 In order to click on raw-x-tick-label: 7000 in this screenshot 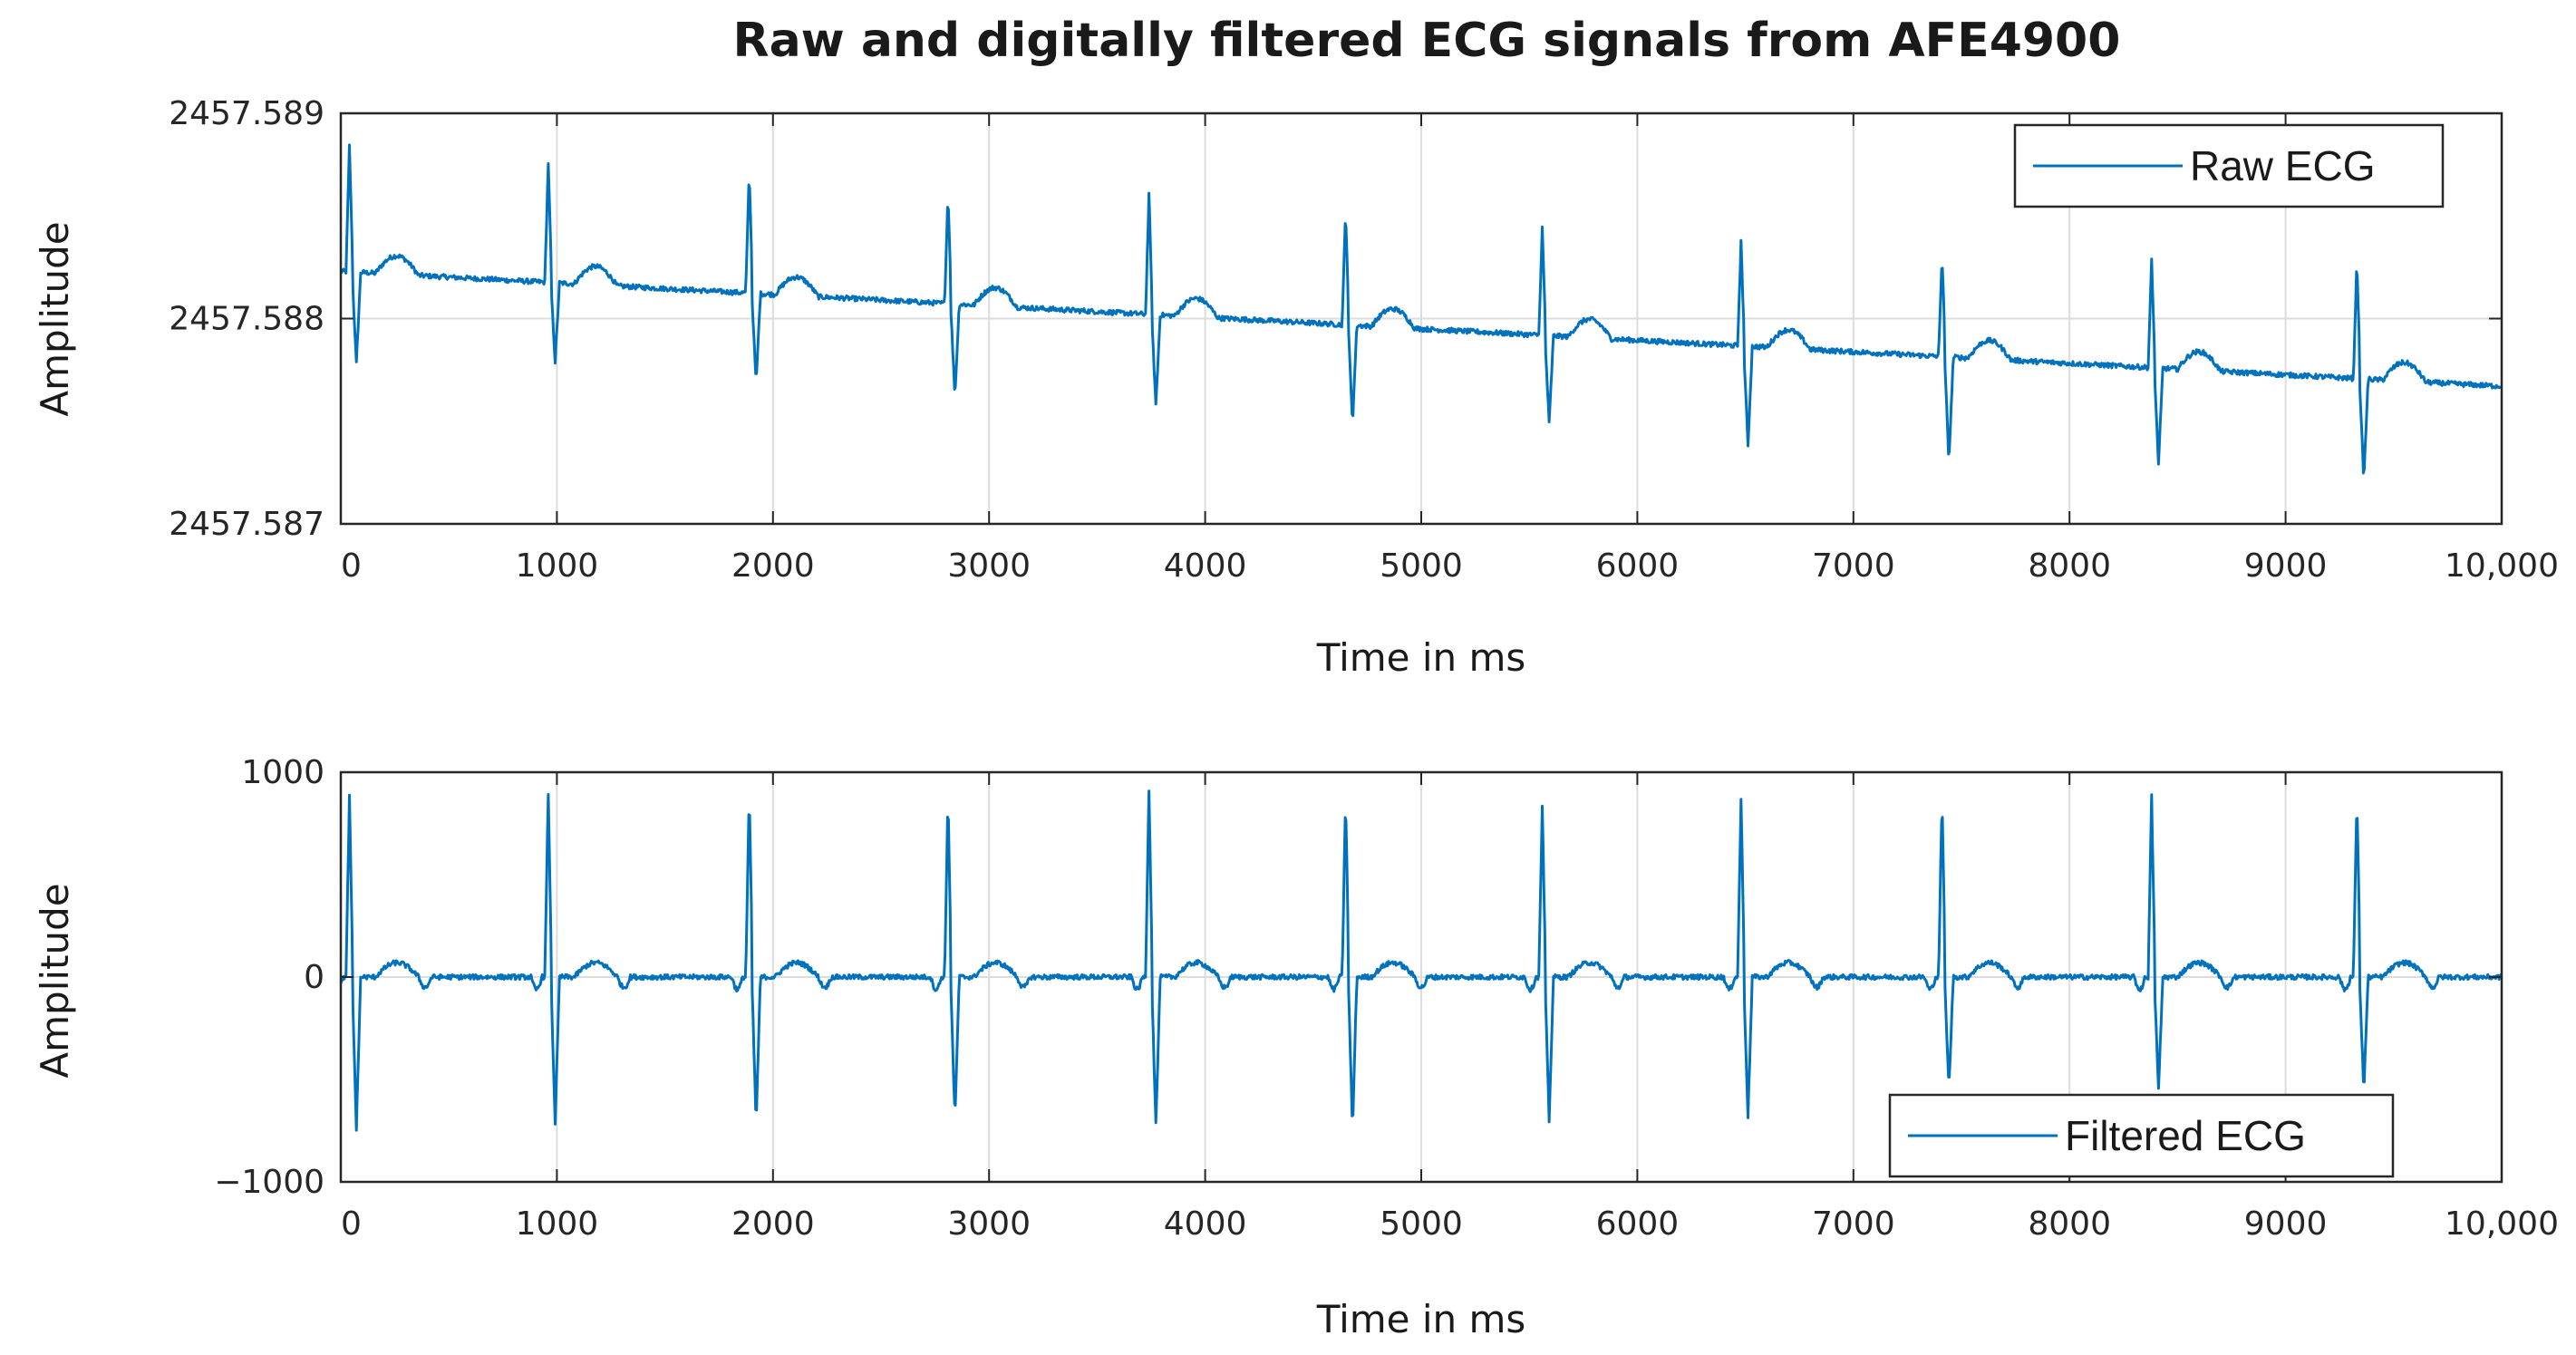, I will do `click(1853, 566)`.